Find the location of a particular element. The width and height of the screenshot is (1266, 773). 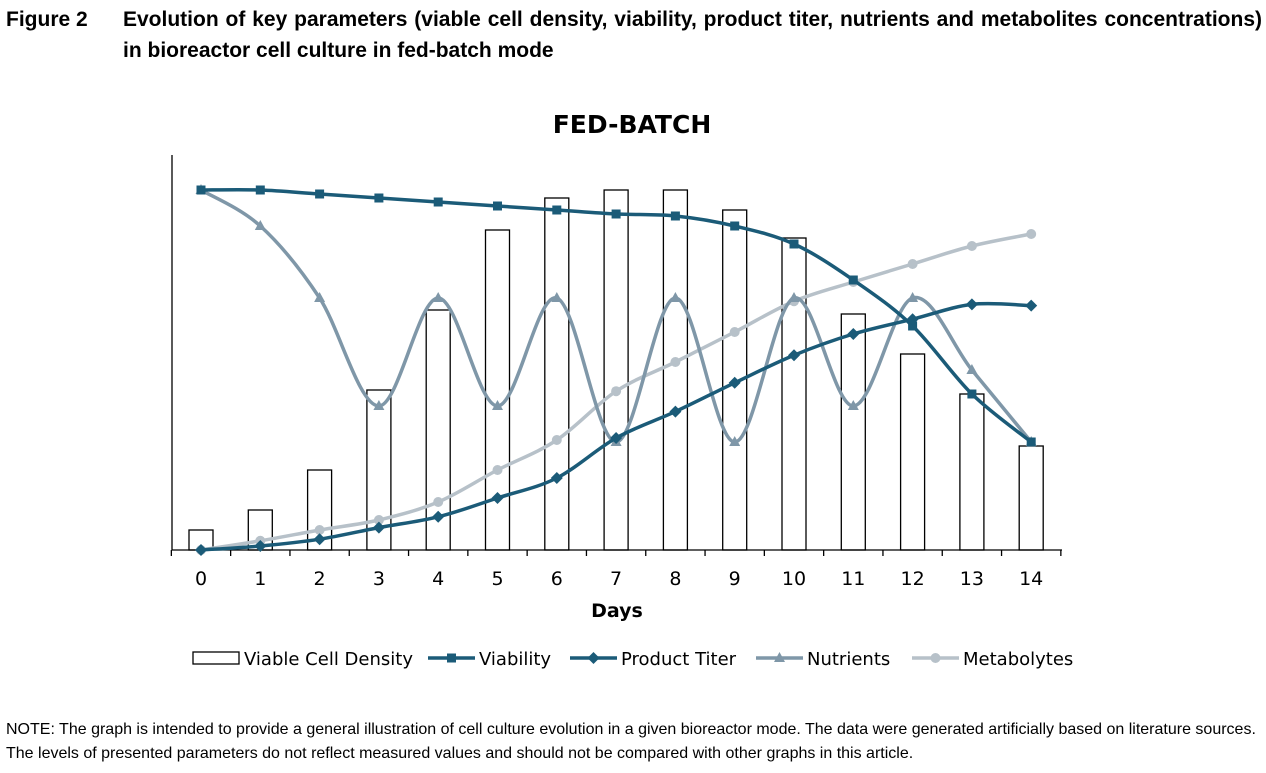

x-tick-label-11: 11 is located at coordinates (853, 579).